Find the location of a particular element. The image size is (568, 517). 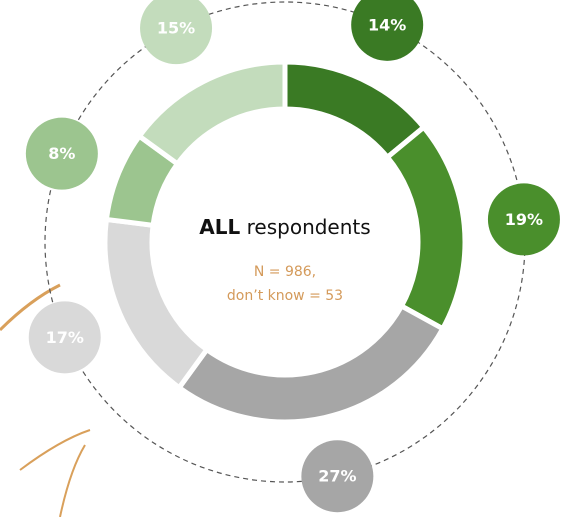

value-label: 8% is located at coordinates (61, 153).